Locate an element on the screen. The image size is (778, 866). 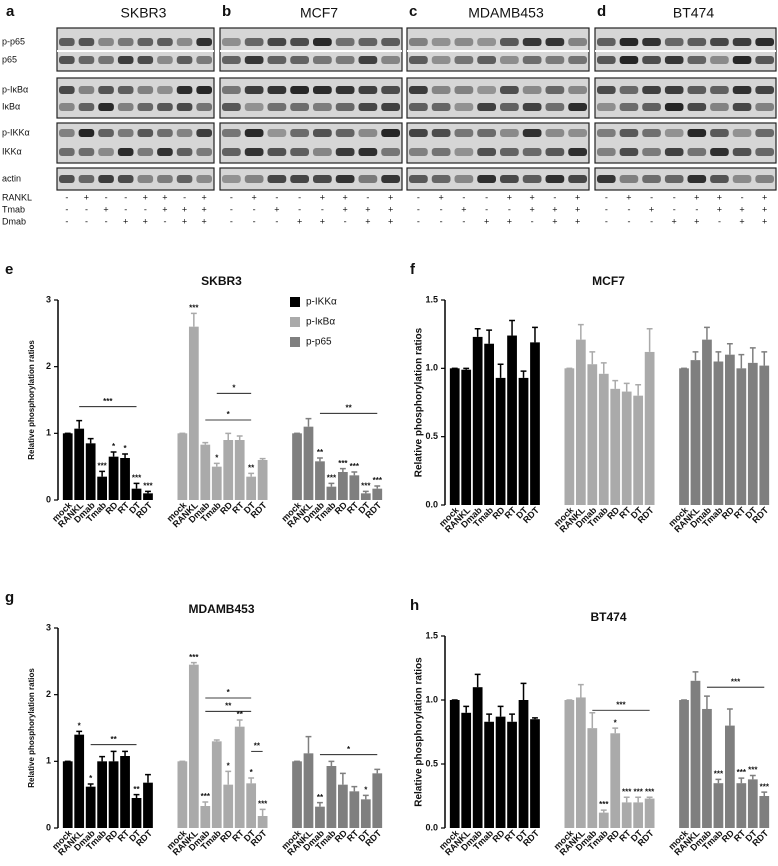
significance: *** is located at coordinates (194, 657).